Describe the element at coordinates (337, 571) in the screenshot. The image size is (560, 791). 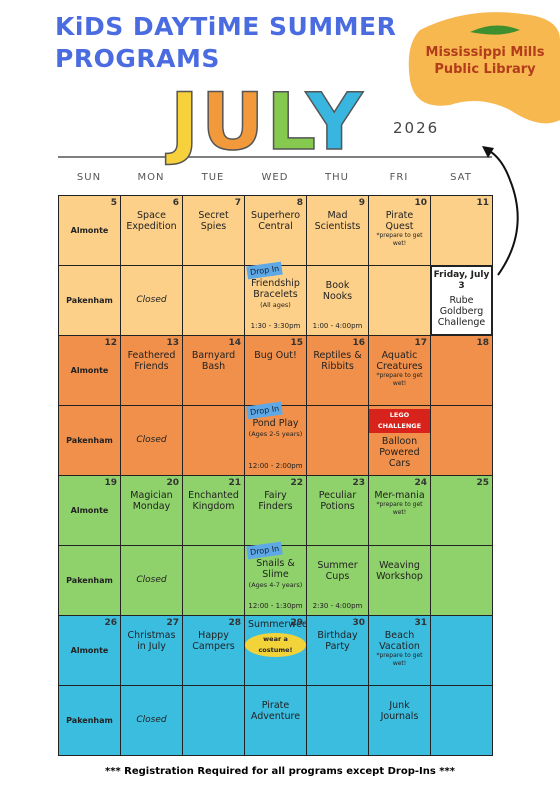
I see `program-title: Summer Cups` at that location.